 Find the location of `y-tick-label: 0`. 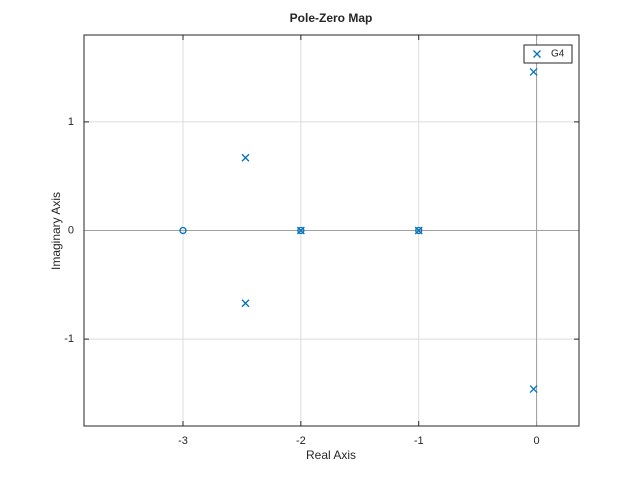

y-tick-label: 0 is located at coordinates (71, 230).